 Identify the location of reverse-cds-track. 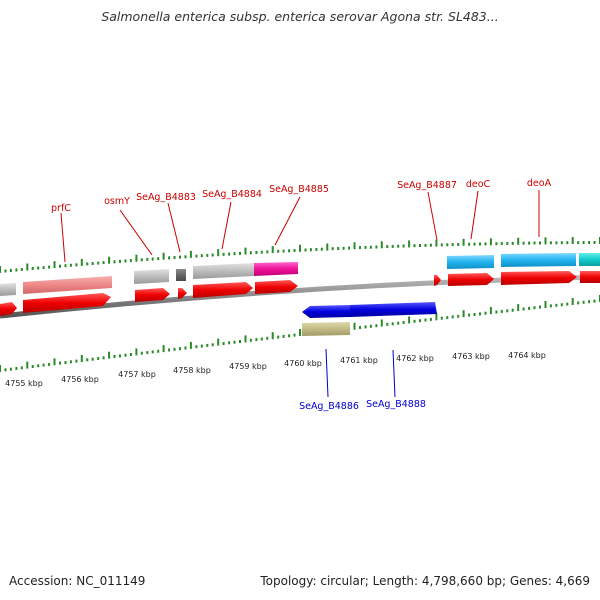
(369, 310).